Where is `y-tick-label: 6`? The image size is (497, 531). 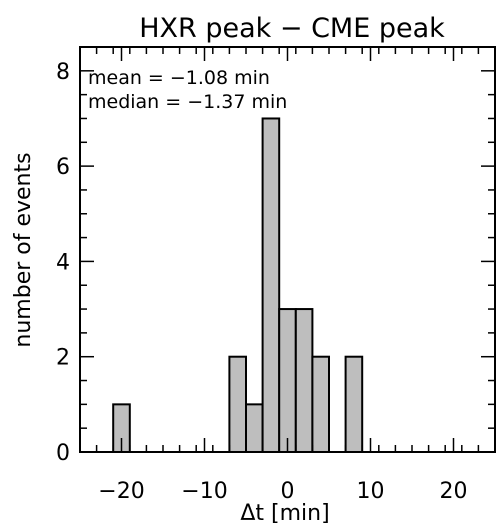
y-tick-label: 6 is located at coordinates (63, 167).